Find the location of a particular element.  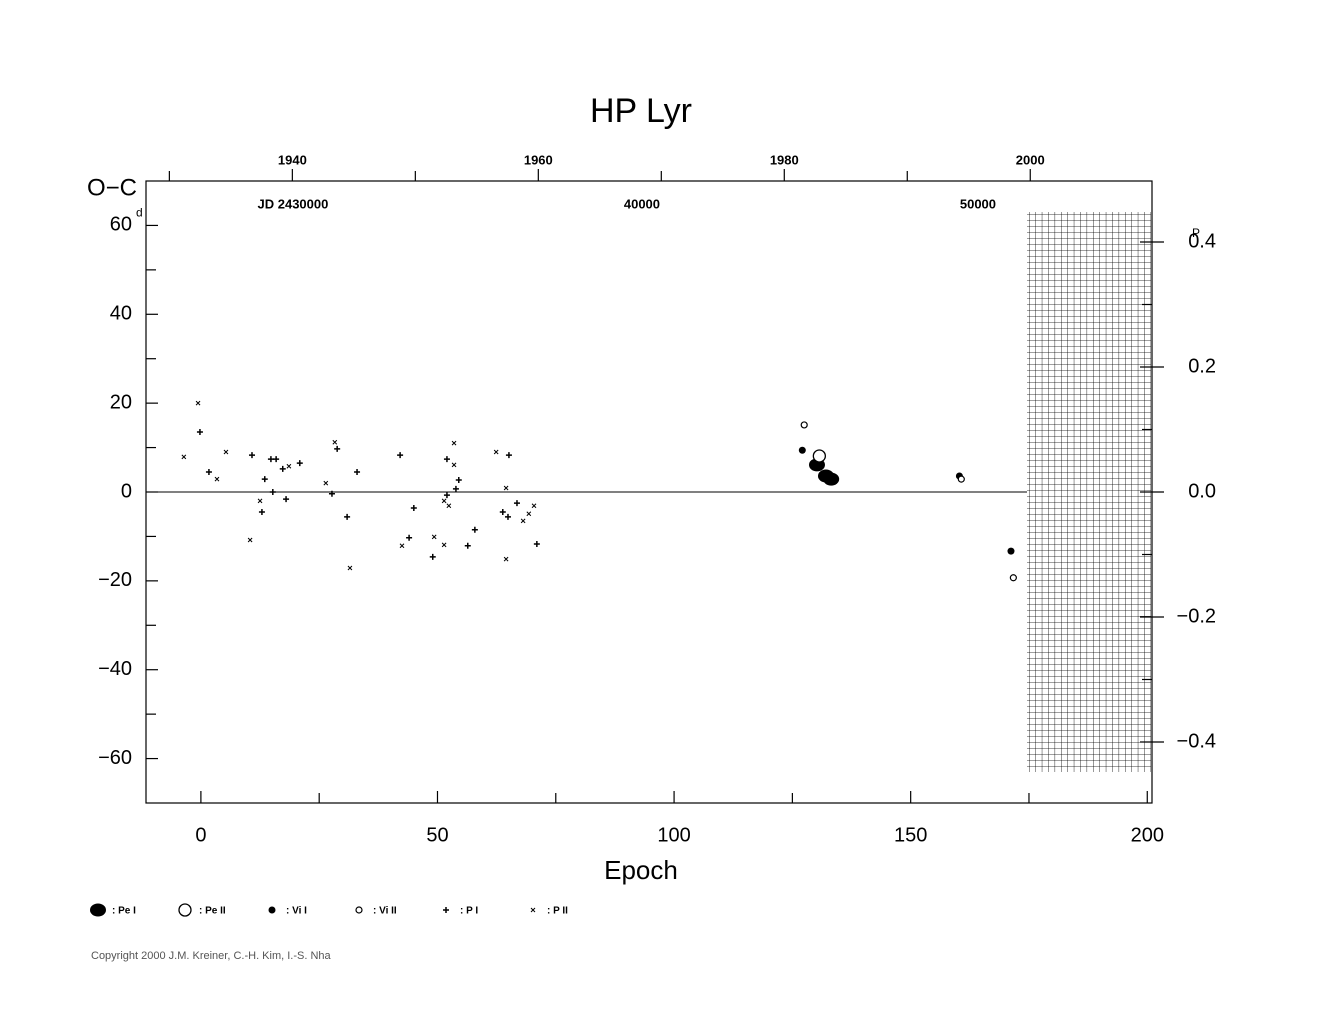

x-tick-label: 100 is located at coordinates (673, 835).